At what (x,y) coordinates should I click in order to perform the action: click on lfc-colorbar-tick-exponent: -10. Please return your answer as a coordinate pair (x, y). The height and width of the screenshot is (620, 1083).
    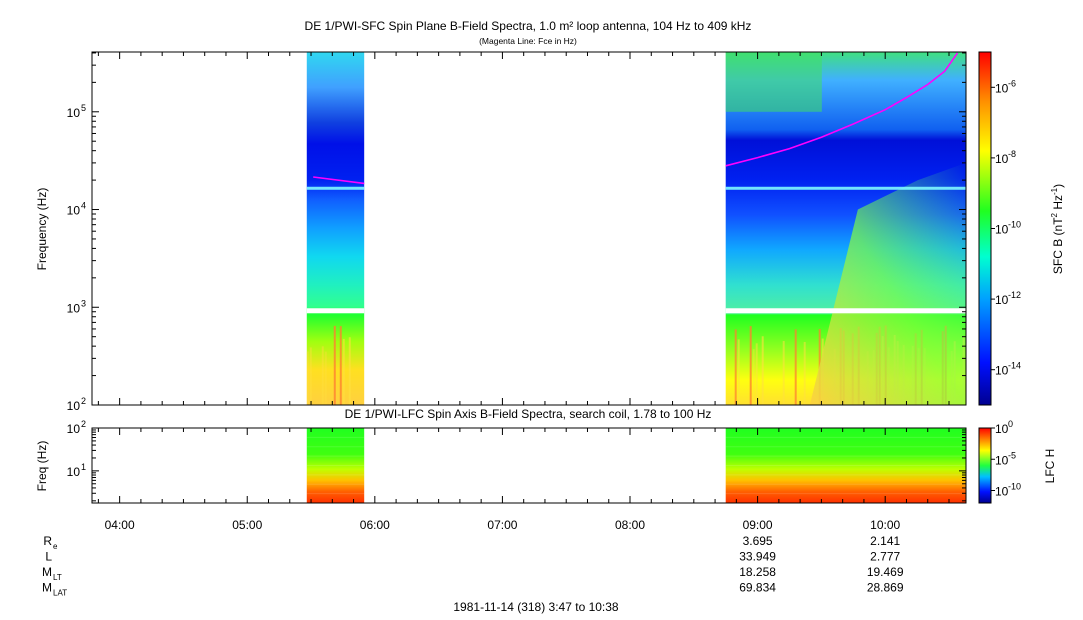
    Looking at the image, I should click on (1014, 487).